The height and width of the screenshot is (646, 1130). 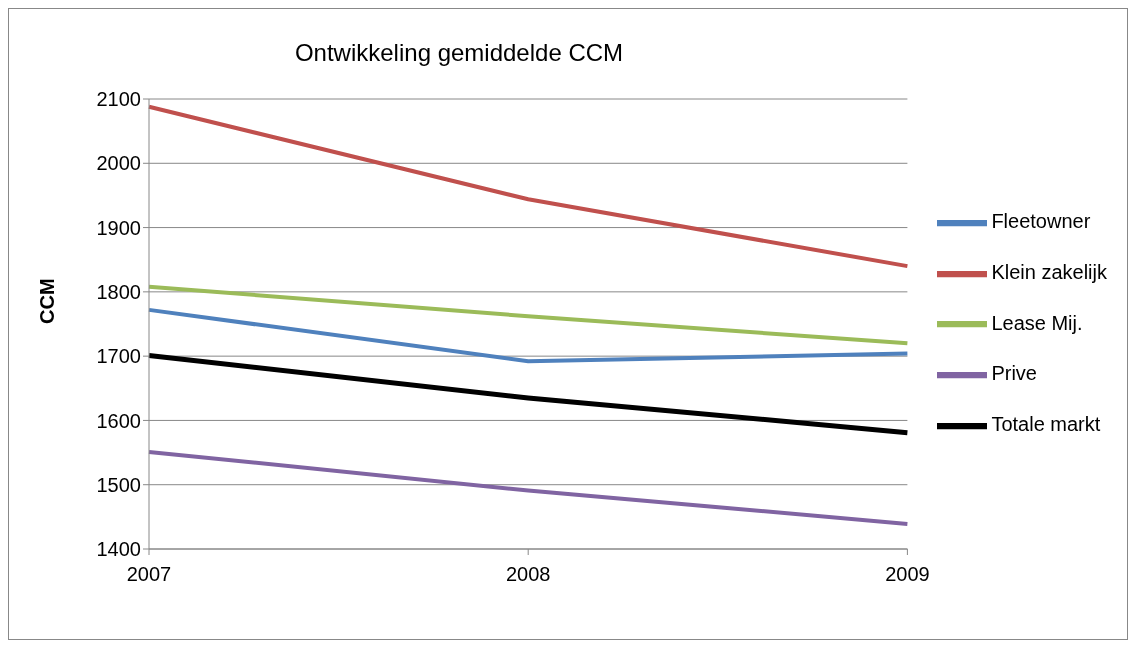 What do you see at coordinates (528, 574) in the screenshot?
I see `x-tick-label: 2008` at bounding box center [528, 574].